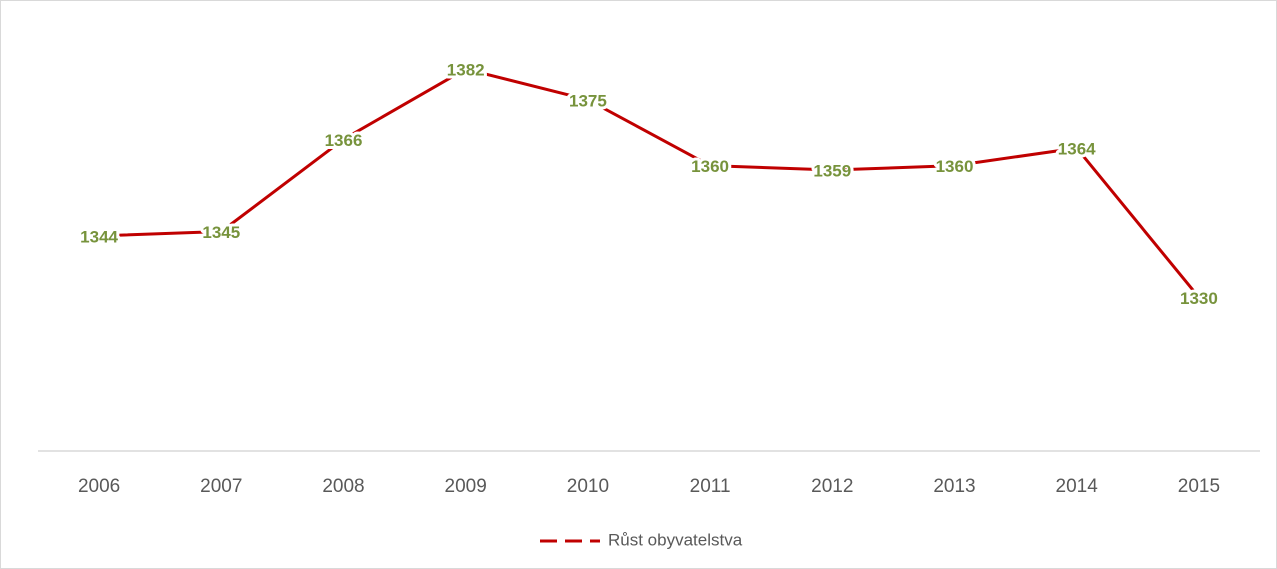 The image size is (1277, 569). Describe the element at coordinates (1077, 486) in the screenshot. I see `x-tick-label: 2014` at that location.